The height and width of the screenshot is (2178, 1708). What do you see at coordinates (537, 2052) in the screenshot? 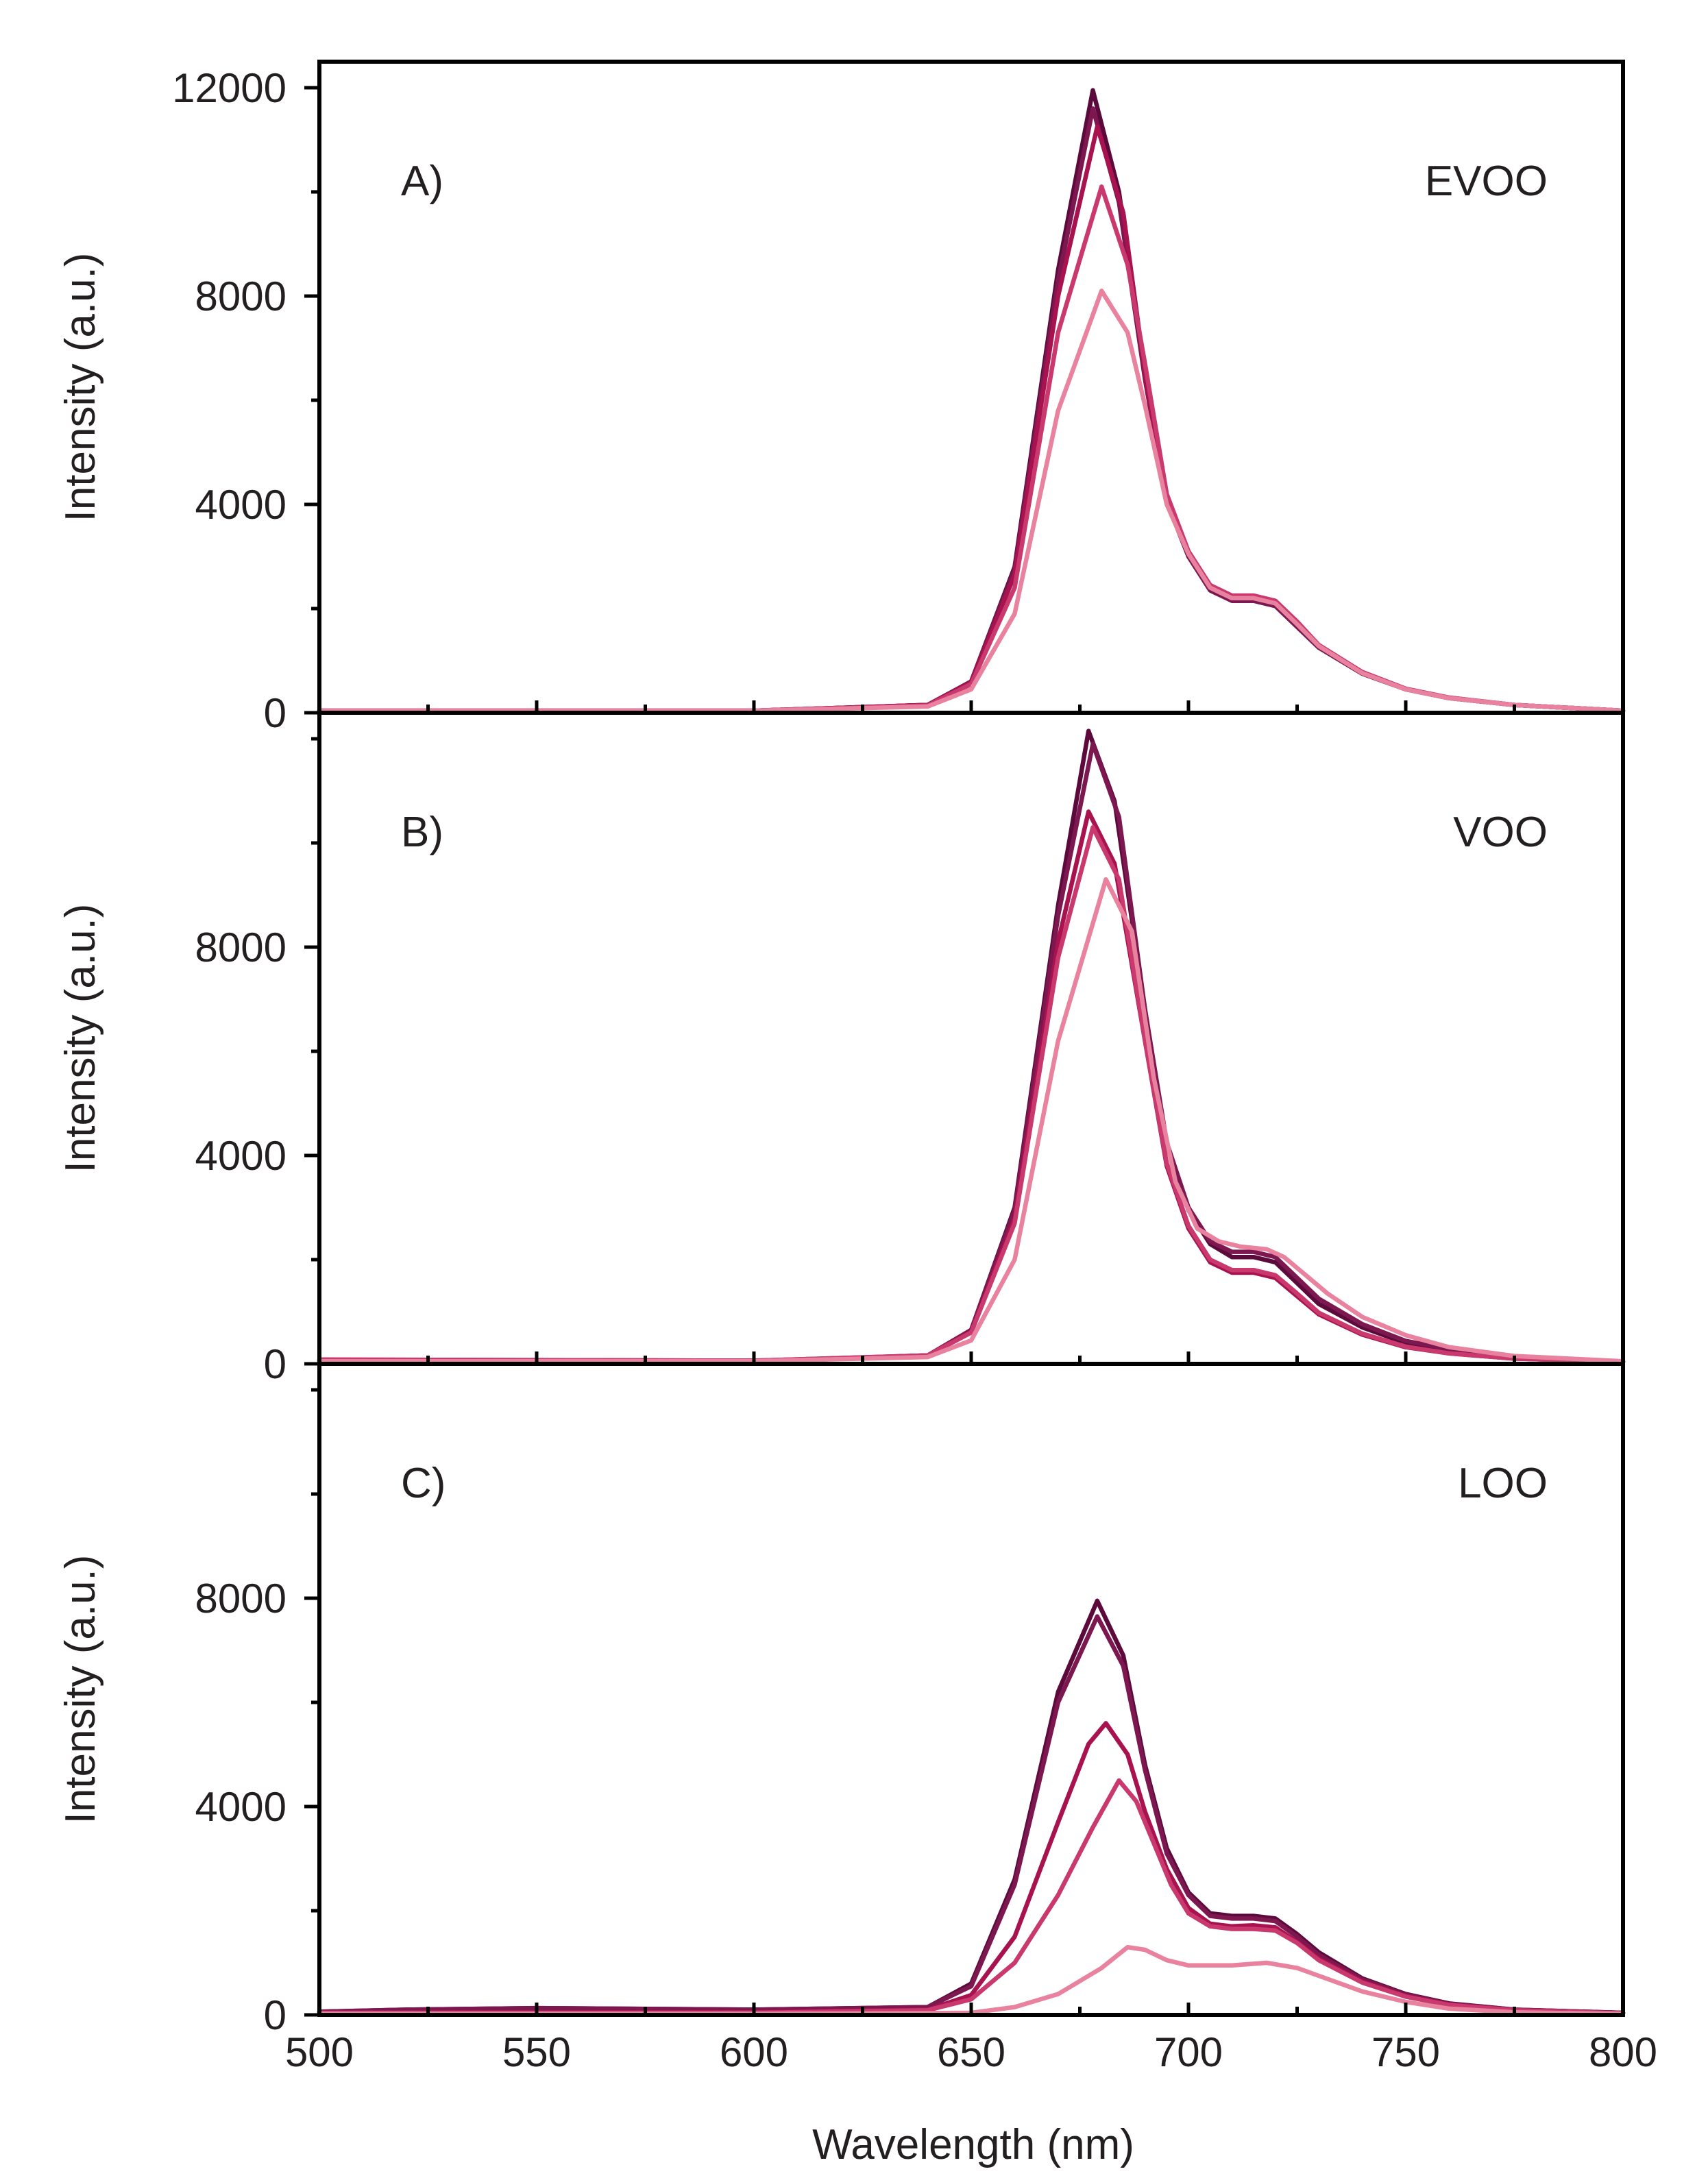
I see `x-tick-label: 550` at bounding box center [537, 2052].